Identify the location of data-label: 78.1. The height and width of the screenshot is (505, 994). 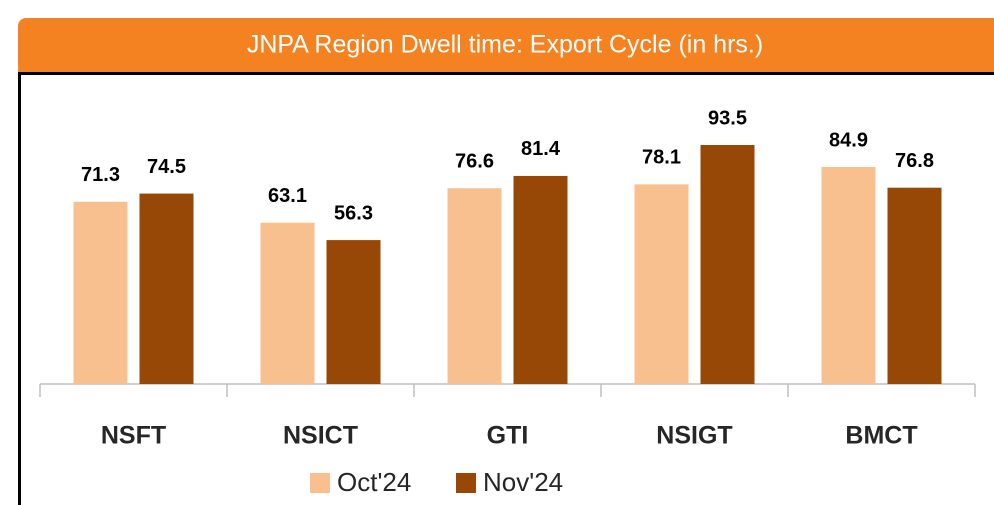
(661, 158).